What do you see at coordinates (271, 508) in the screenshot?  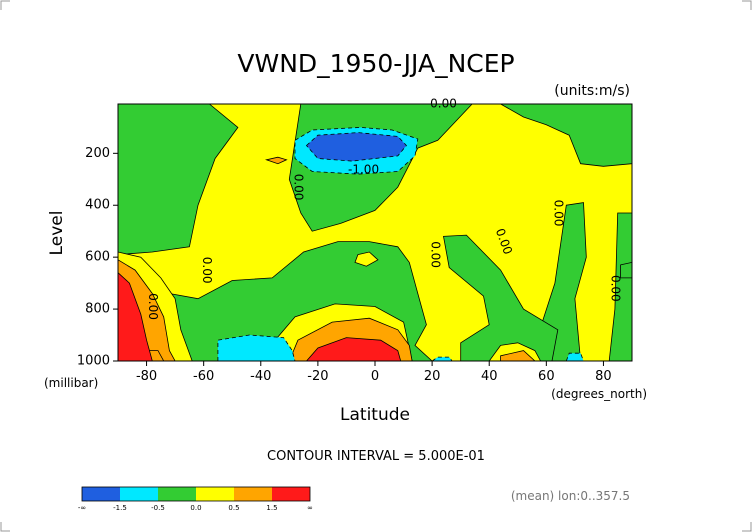 I see `colorbar-label-5: 1.5` at bounding box center [271, 508].